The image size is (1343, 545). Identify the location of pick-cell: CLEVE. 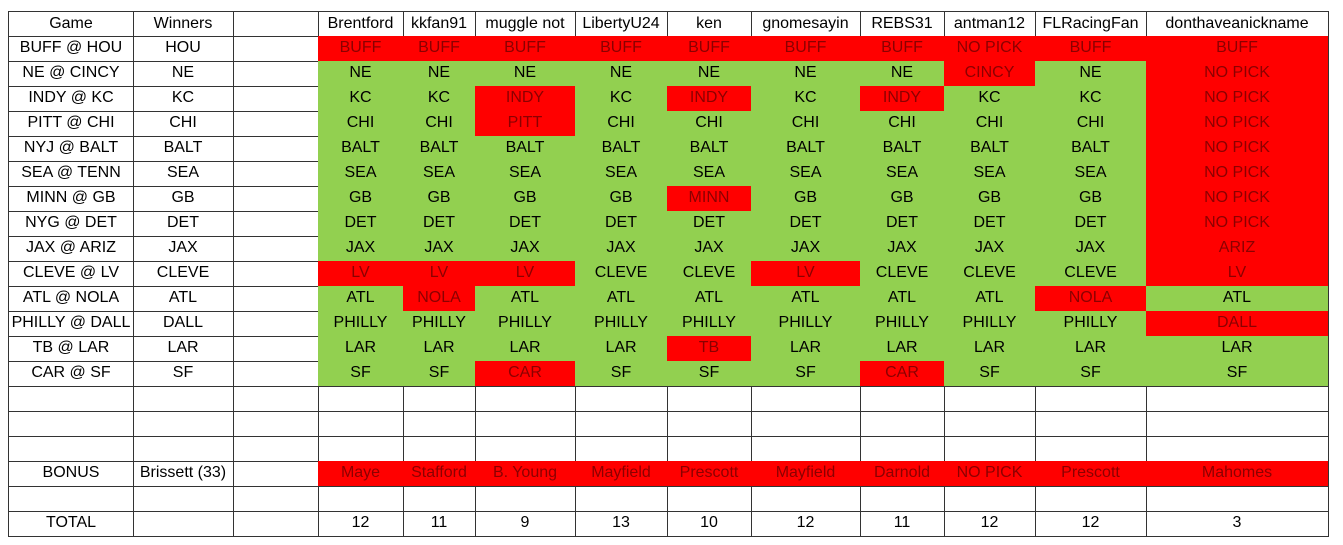
(902, 274).